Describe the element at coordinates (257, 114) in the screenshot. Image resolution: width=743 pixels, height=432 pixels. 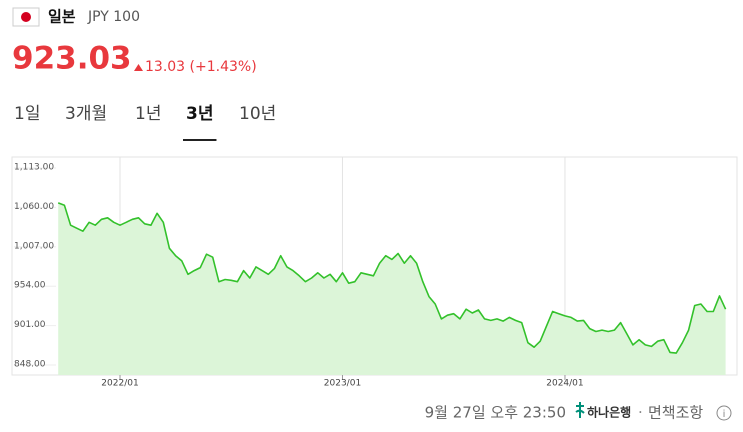
I see `tab: 10년` at that location.